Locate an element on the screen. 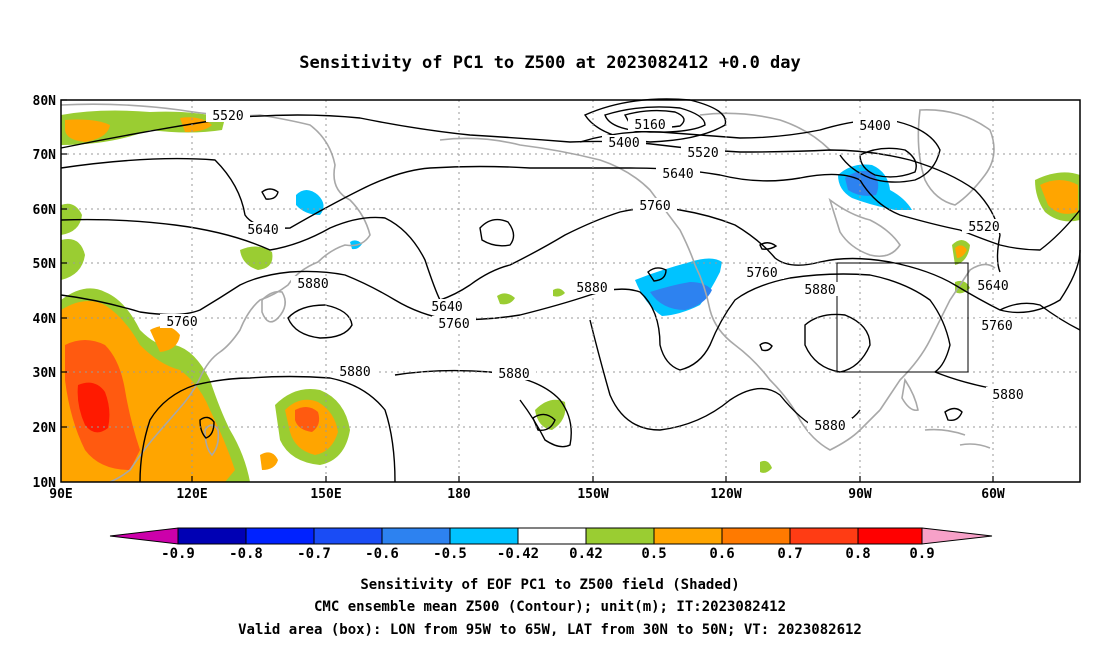  colorbar-label: -0.7 is located at coordinates (314, 554).